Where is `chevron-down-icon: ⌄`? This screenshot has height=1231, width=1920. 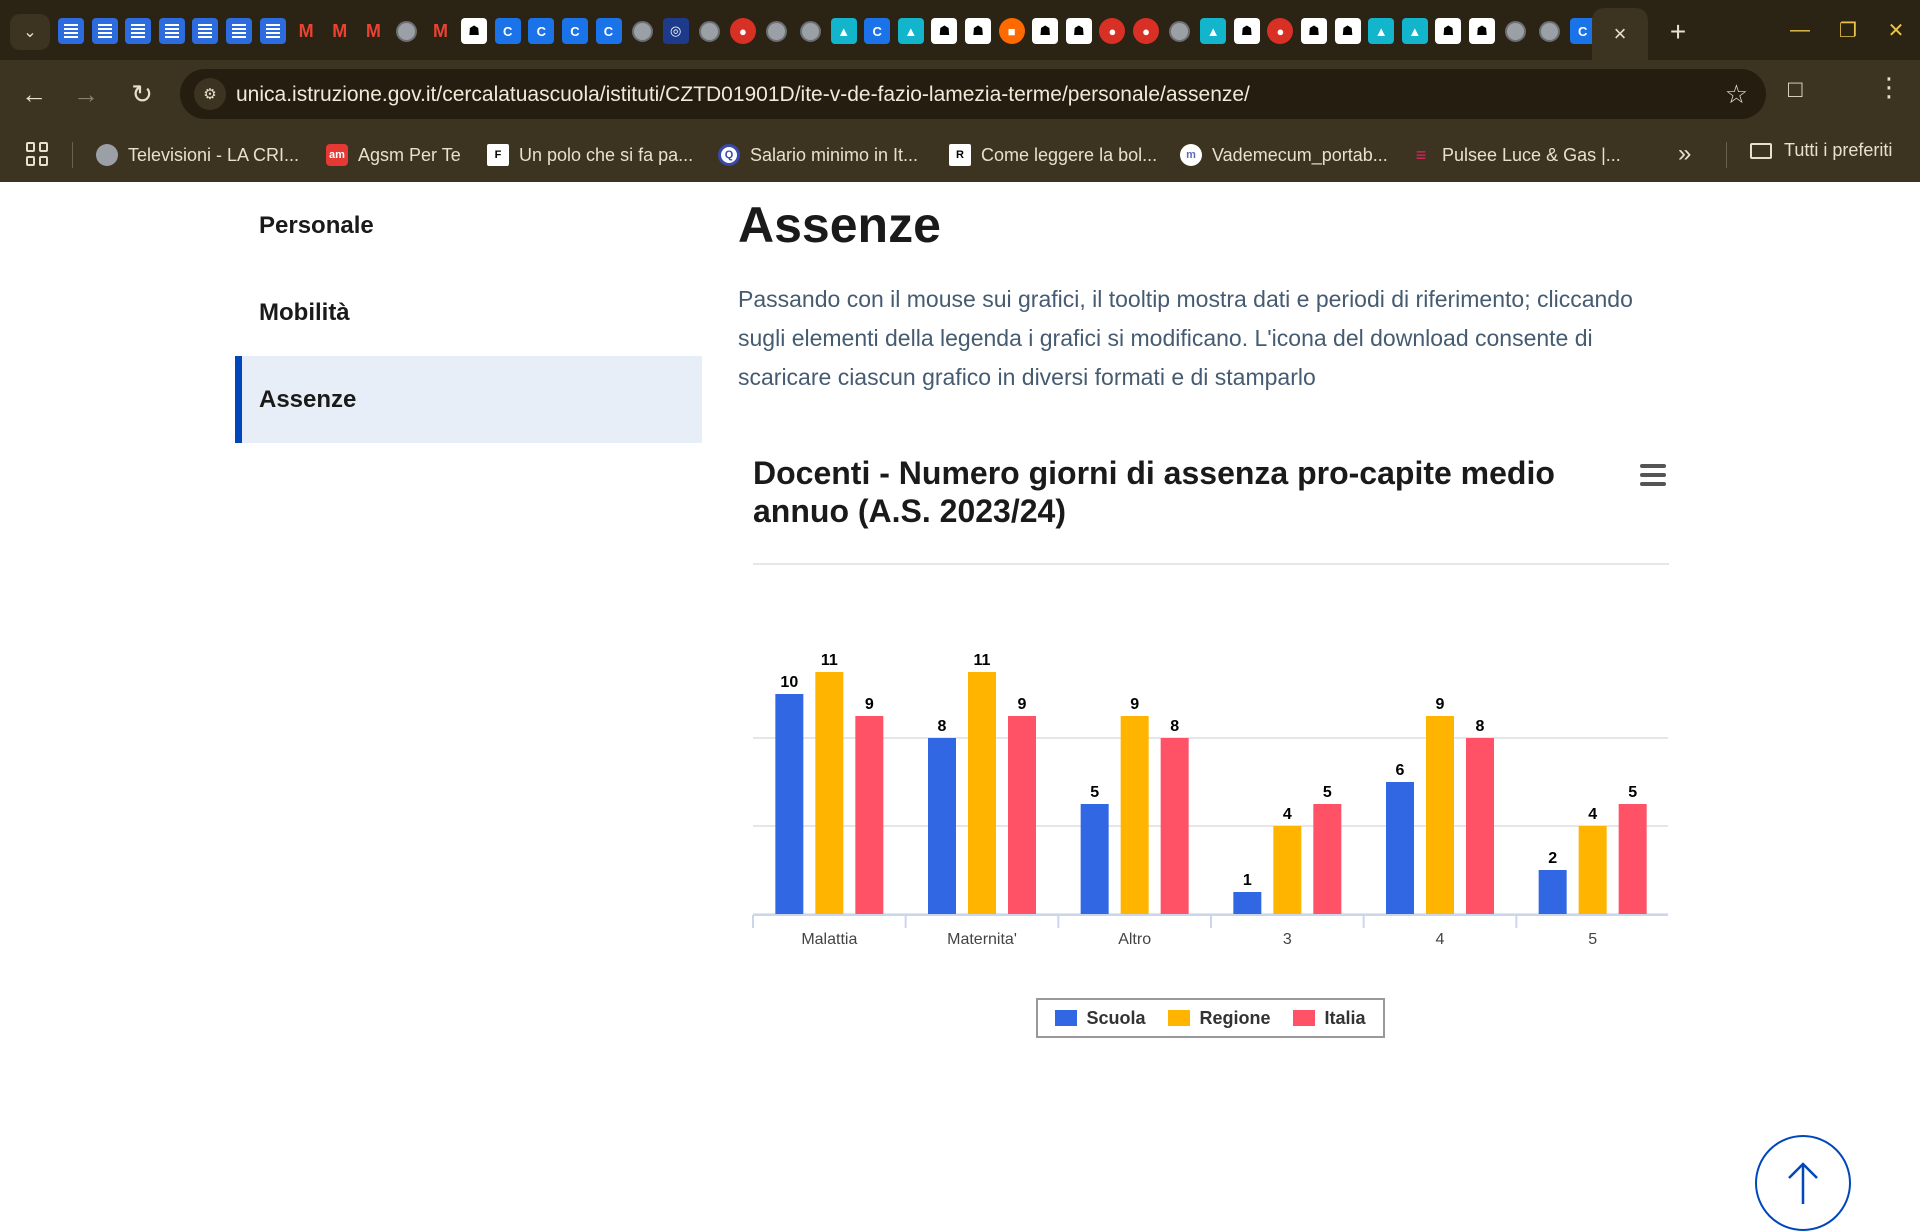
chevron-down-icon: ⌄ is located at coordinates (30, 32).